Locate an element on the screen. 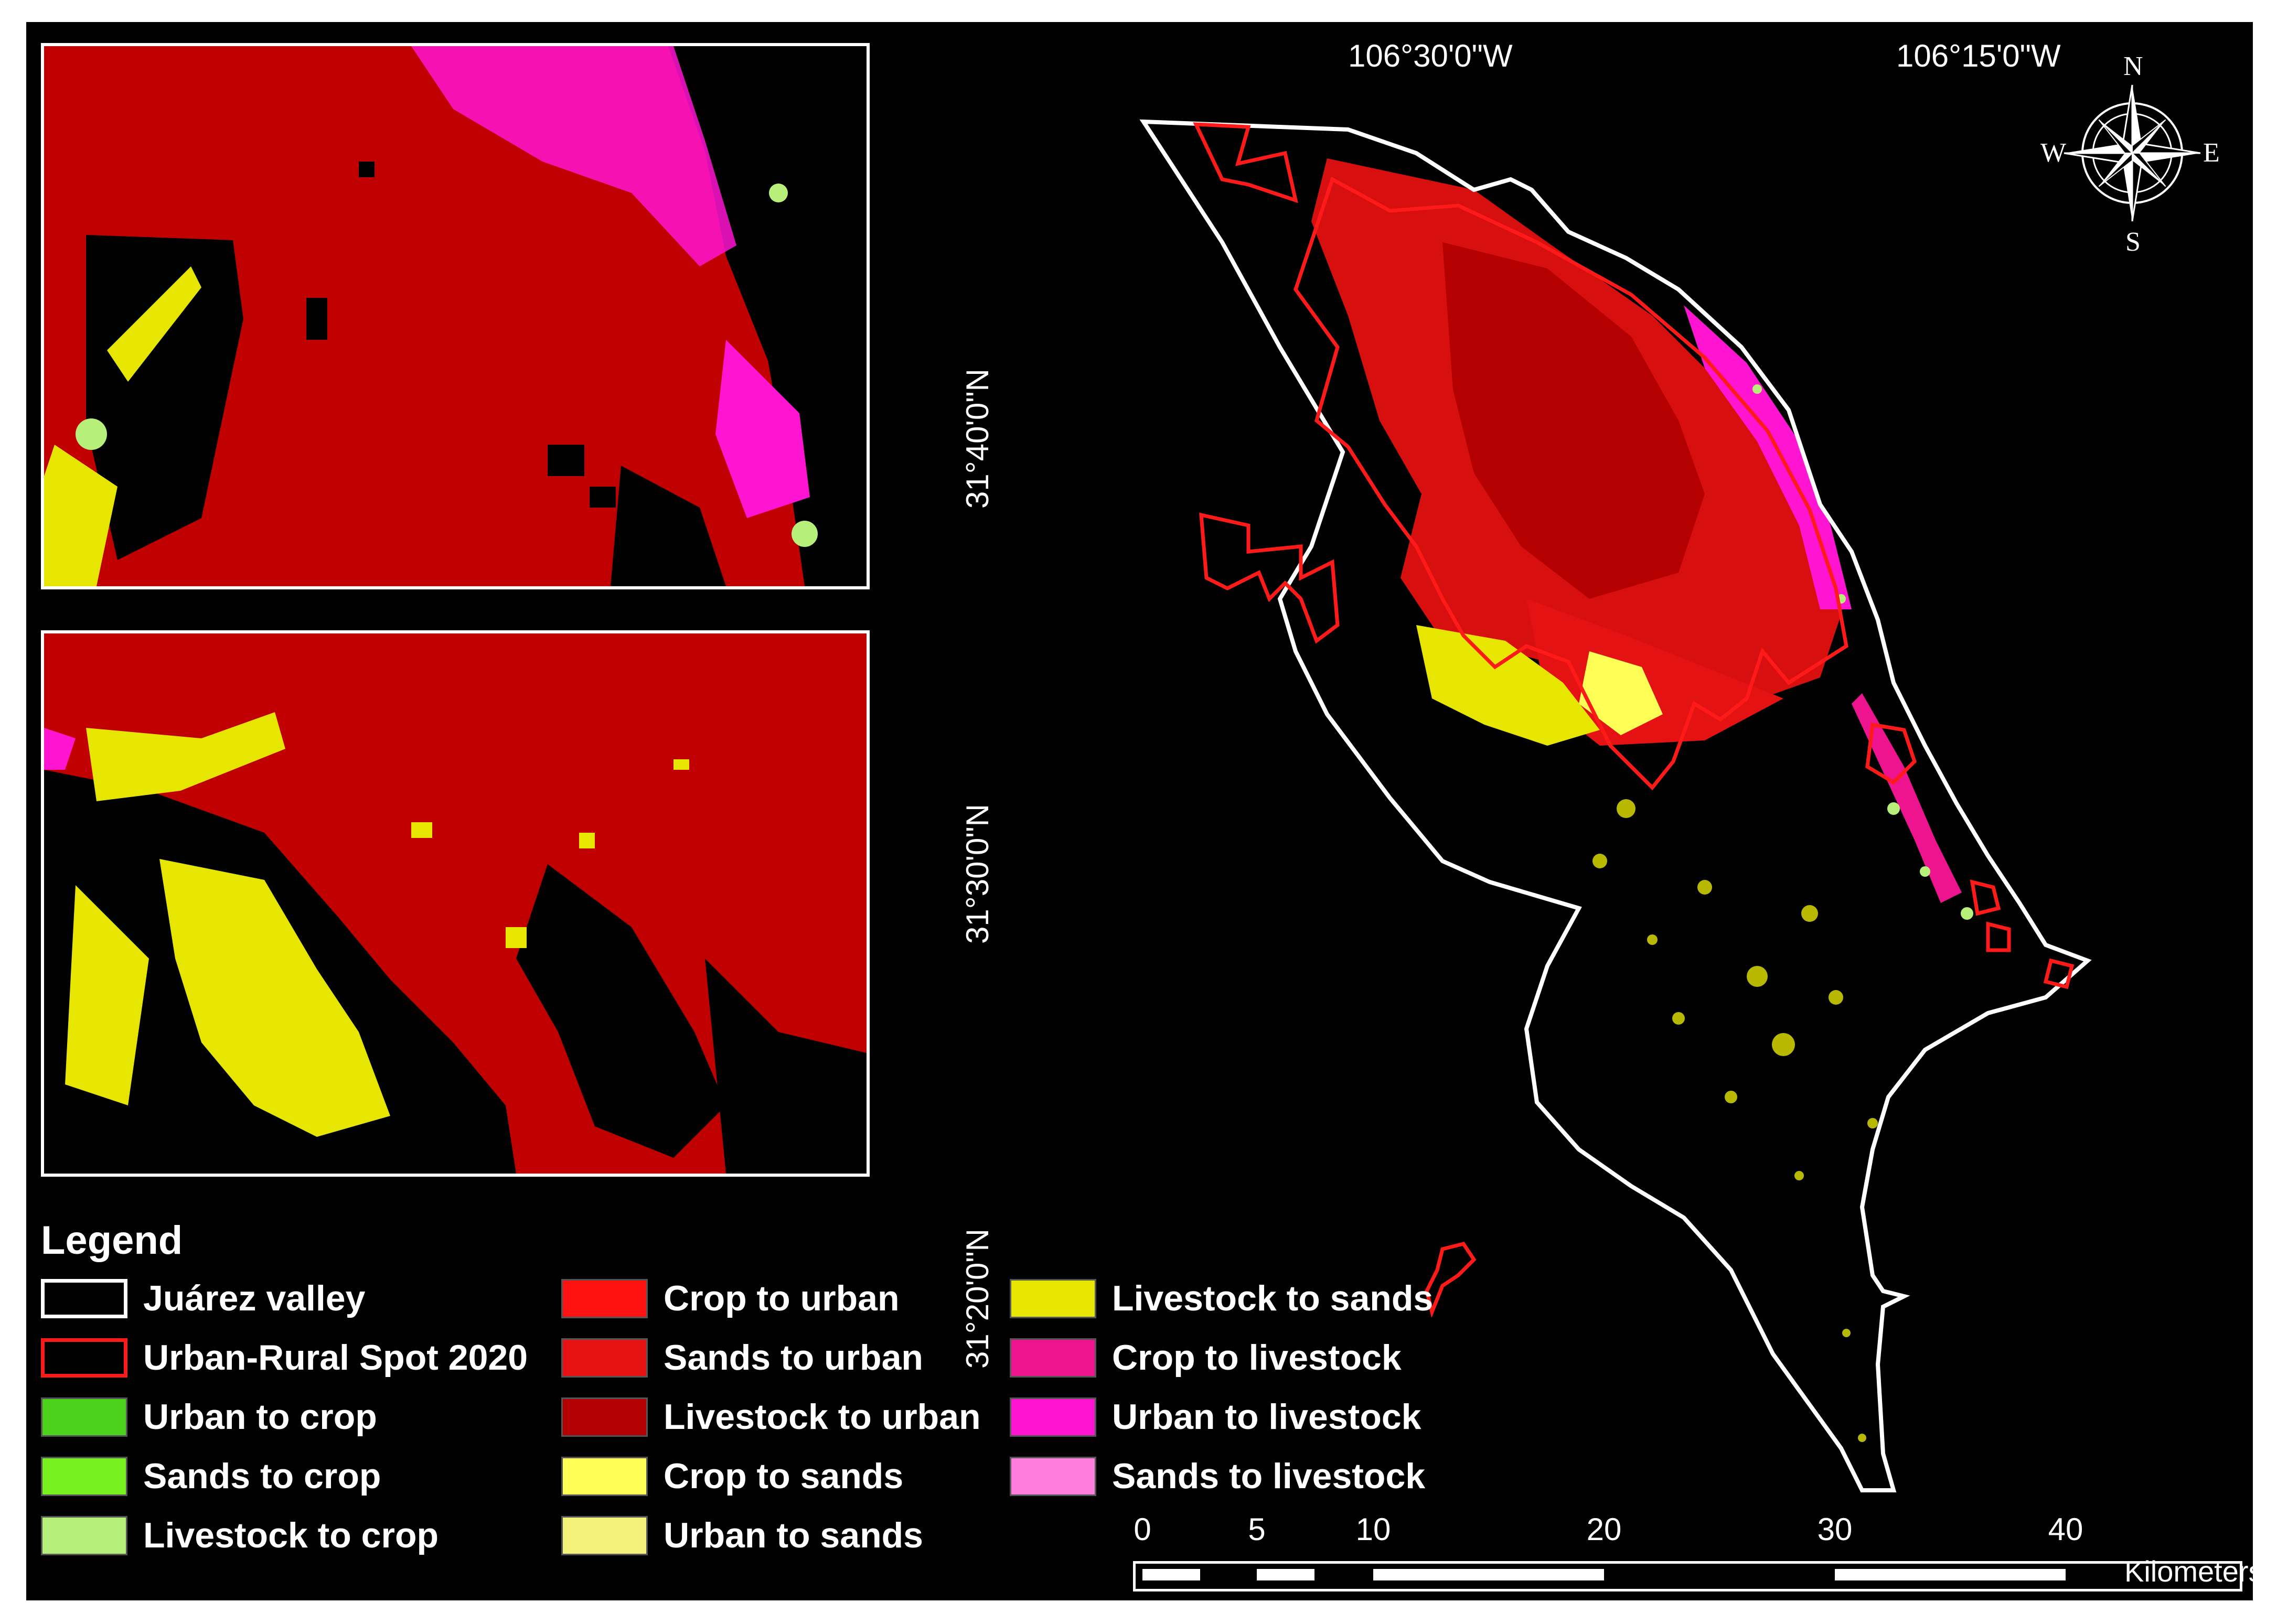 This screenshot has width=2277, height=1624. scale-tick-10: 10 is located at coordinates (1373, 1529).